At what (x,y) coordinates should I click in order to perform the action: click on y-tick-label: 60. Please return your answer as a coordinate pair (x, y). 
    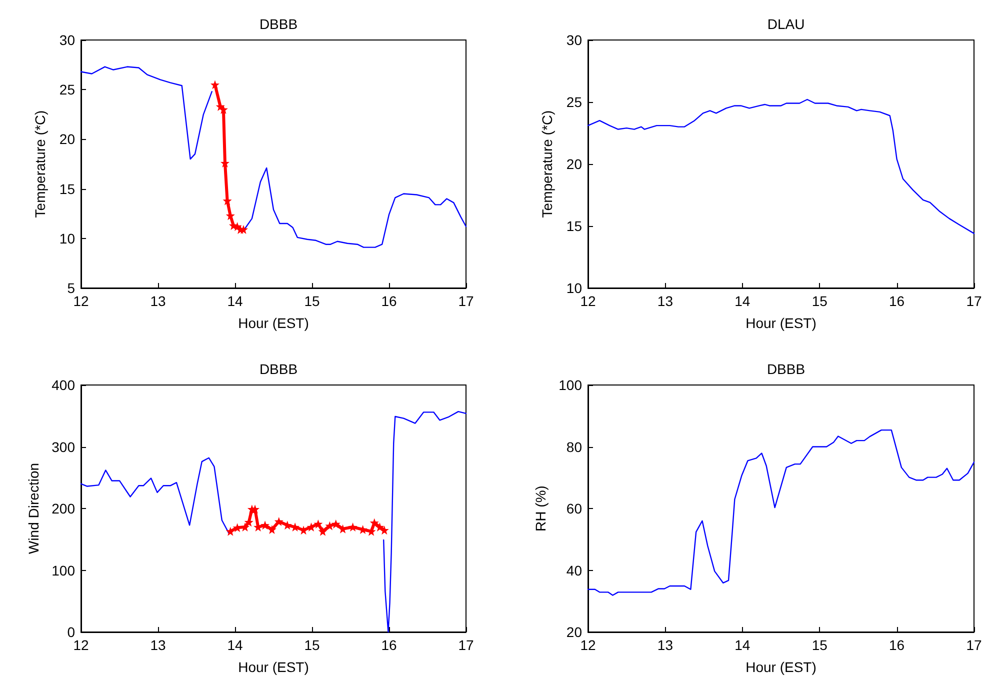
    Looking at the image, I should click on (574, 508).